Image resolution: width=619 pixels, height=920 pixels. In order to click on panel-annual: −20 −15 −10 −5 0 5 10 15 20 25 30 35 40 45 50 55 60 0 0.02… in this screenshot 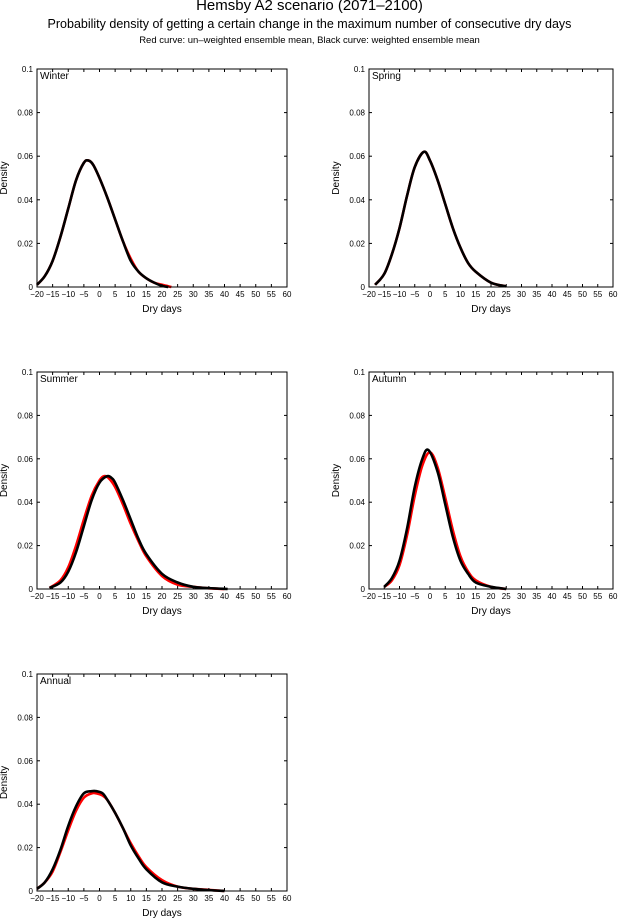, I will do `click(146, 794)`.